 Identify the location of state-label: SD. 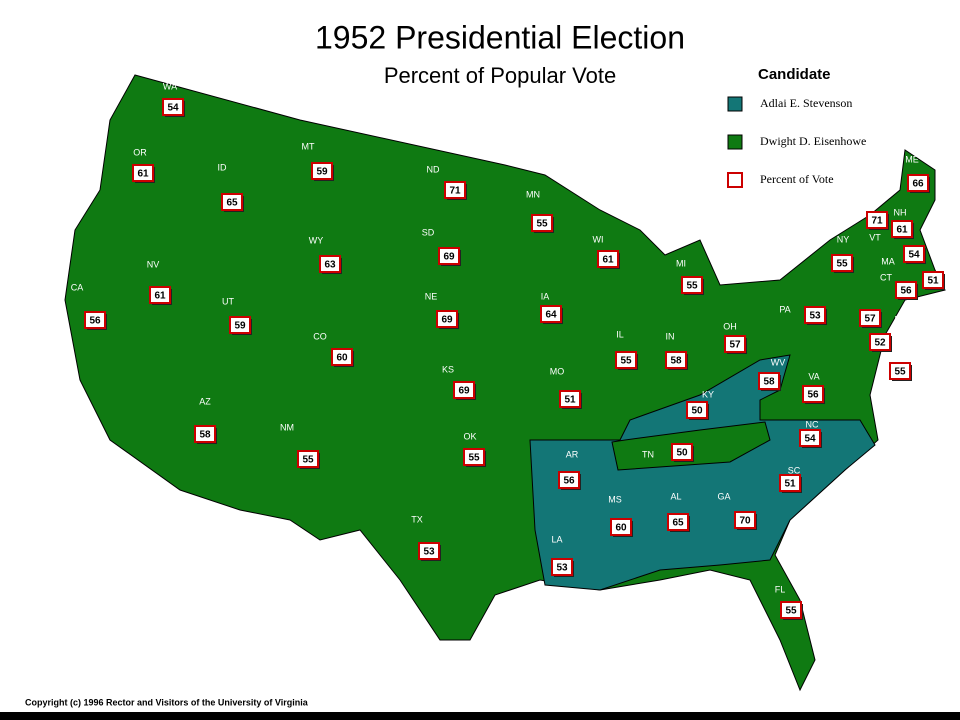
(428, 232).